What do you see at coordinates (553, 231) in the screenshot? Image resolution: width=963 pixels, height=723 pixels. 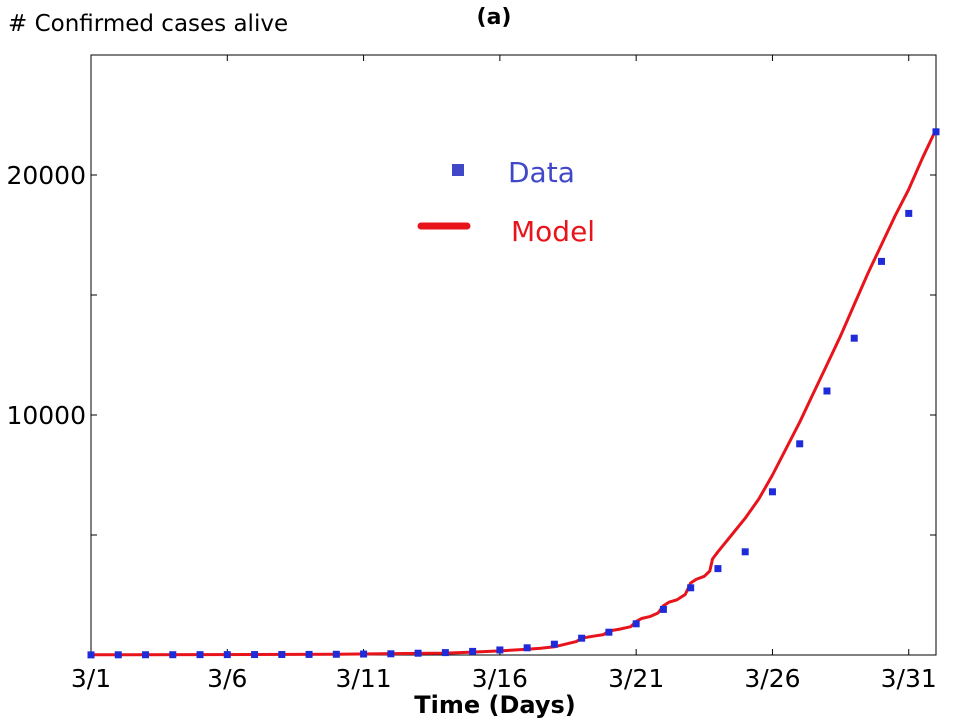 I see `legend-model-label: Model` at bounding box center [553, 231].